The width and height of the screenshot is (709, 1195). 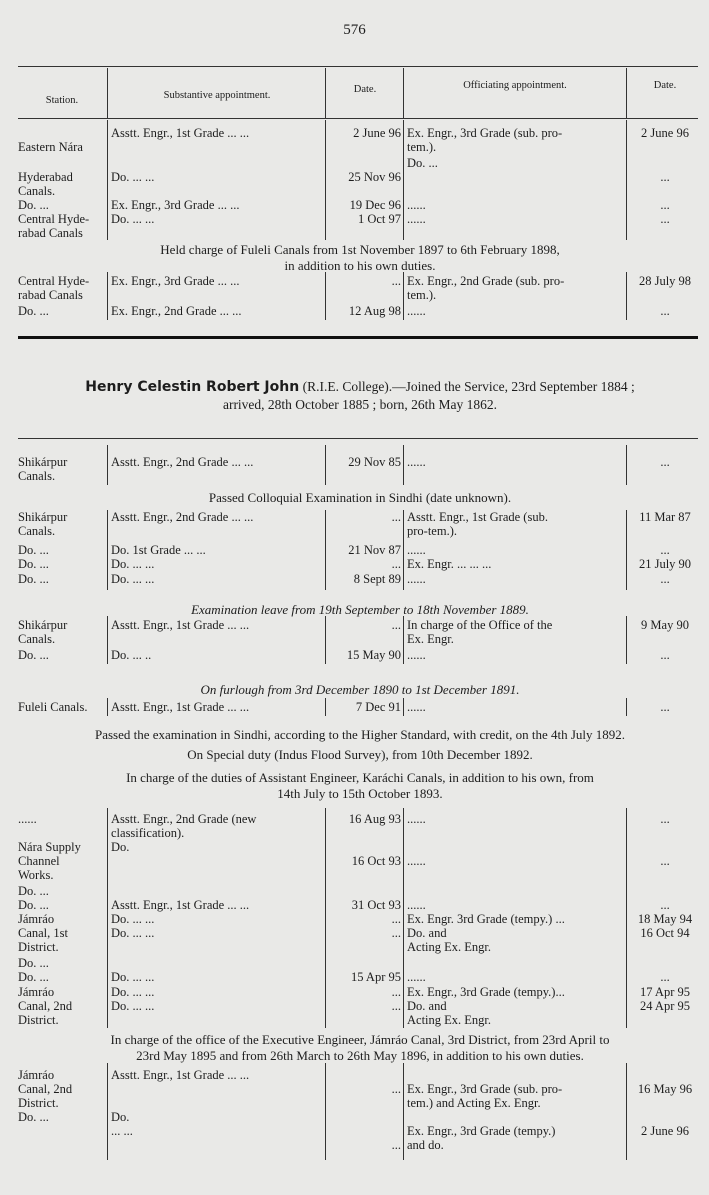 I want to click on column-header-station: Station., so click(x=62, y=100).